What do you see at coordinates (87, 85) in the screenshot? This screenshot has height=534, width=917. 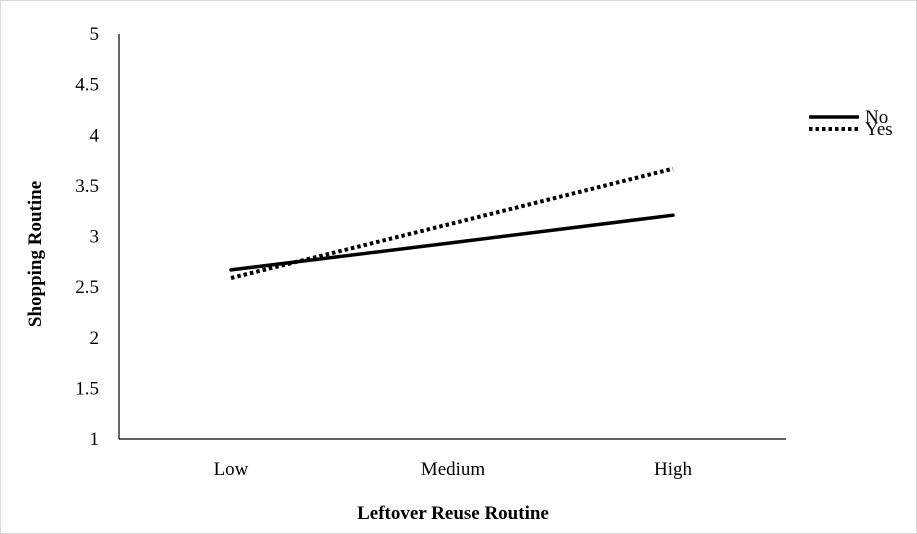 I see `y-tick-label: 4.5` at bounding box center [87, 85].